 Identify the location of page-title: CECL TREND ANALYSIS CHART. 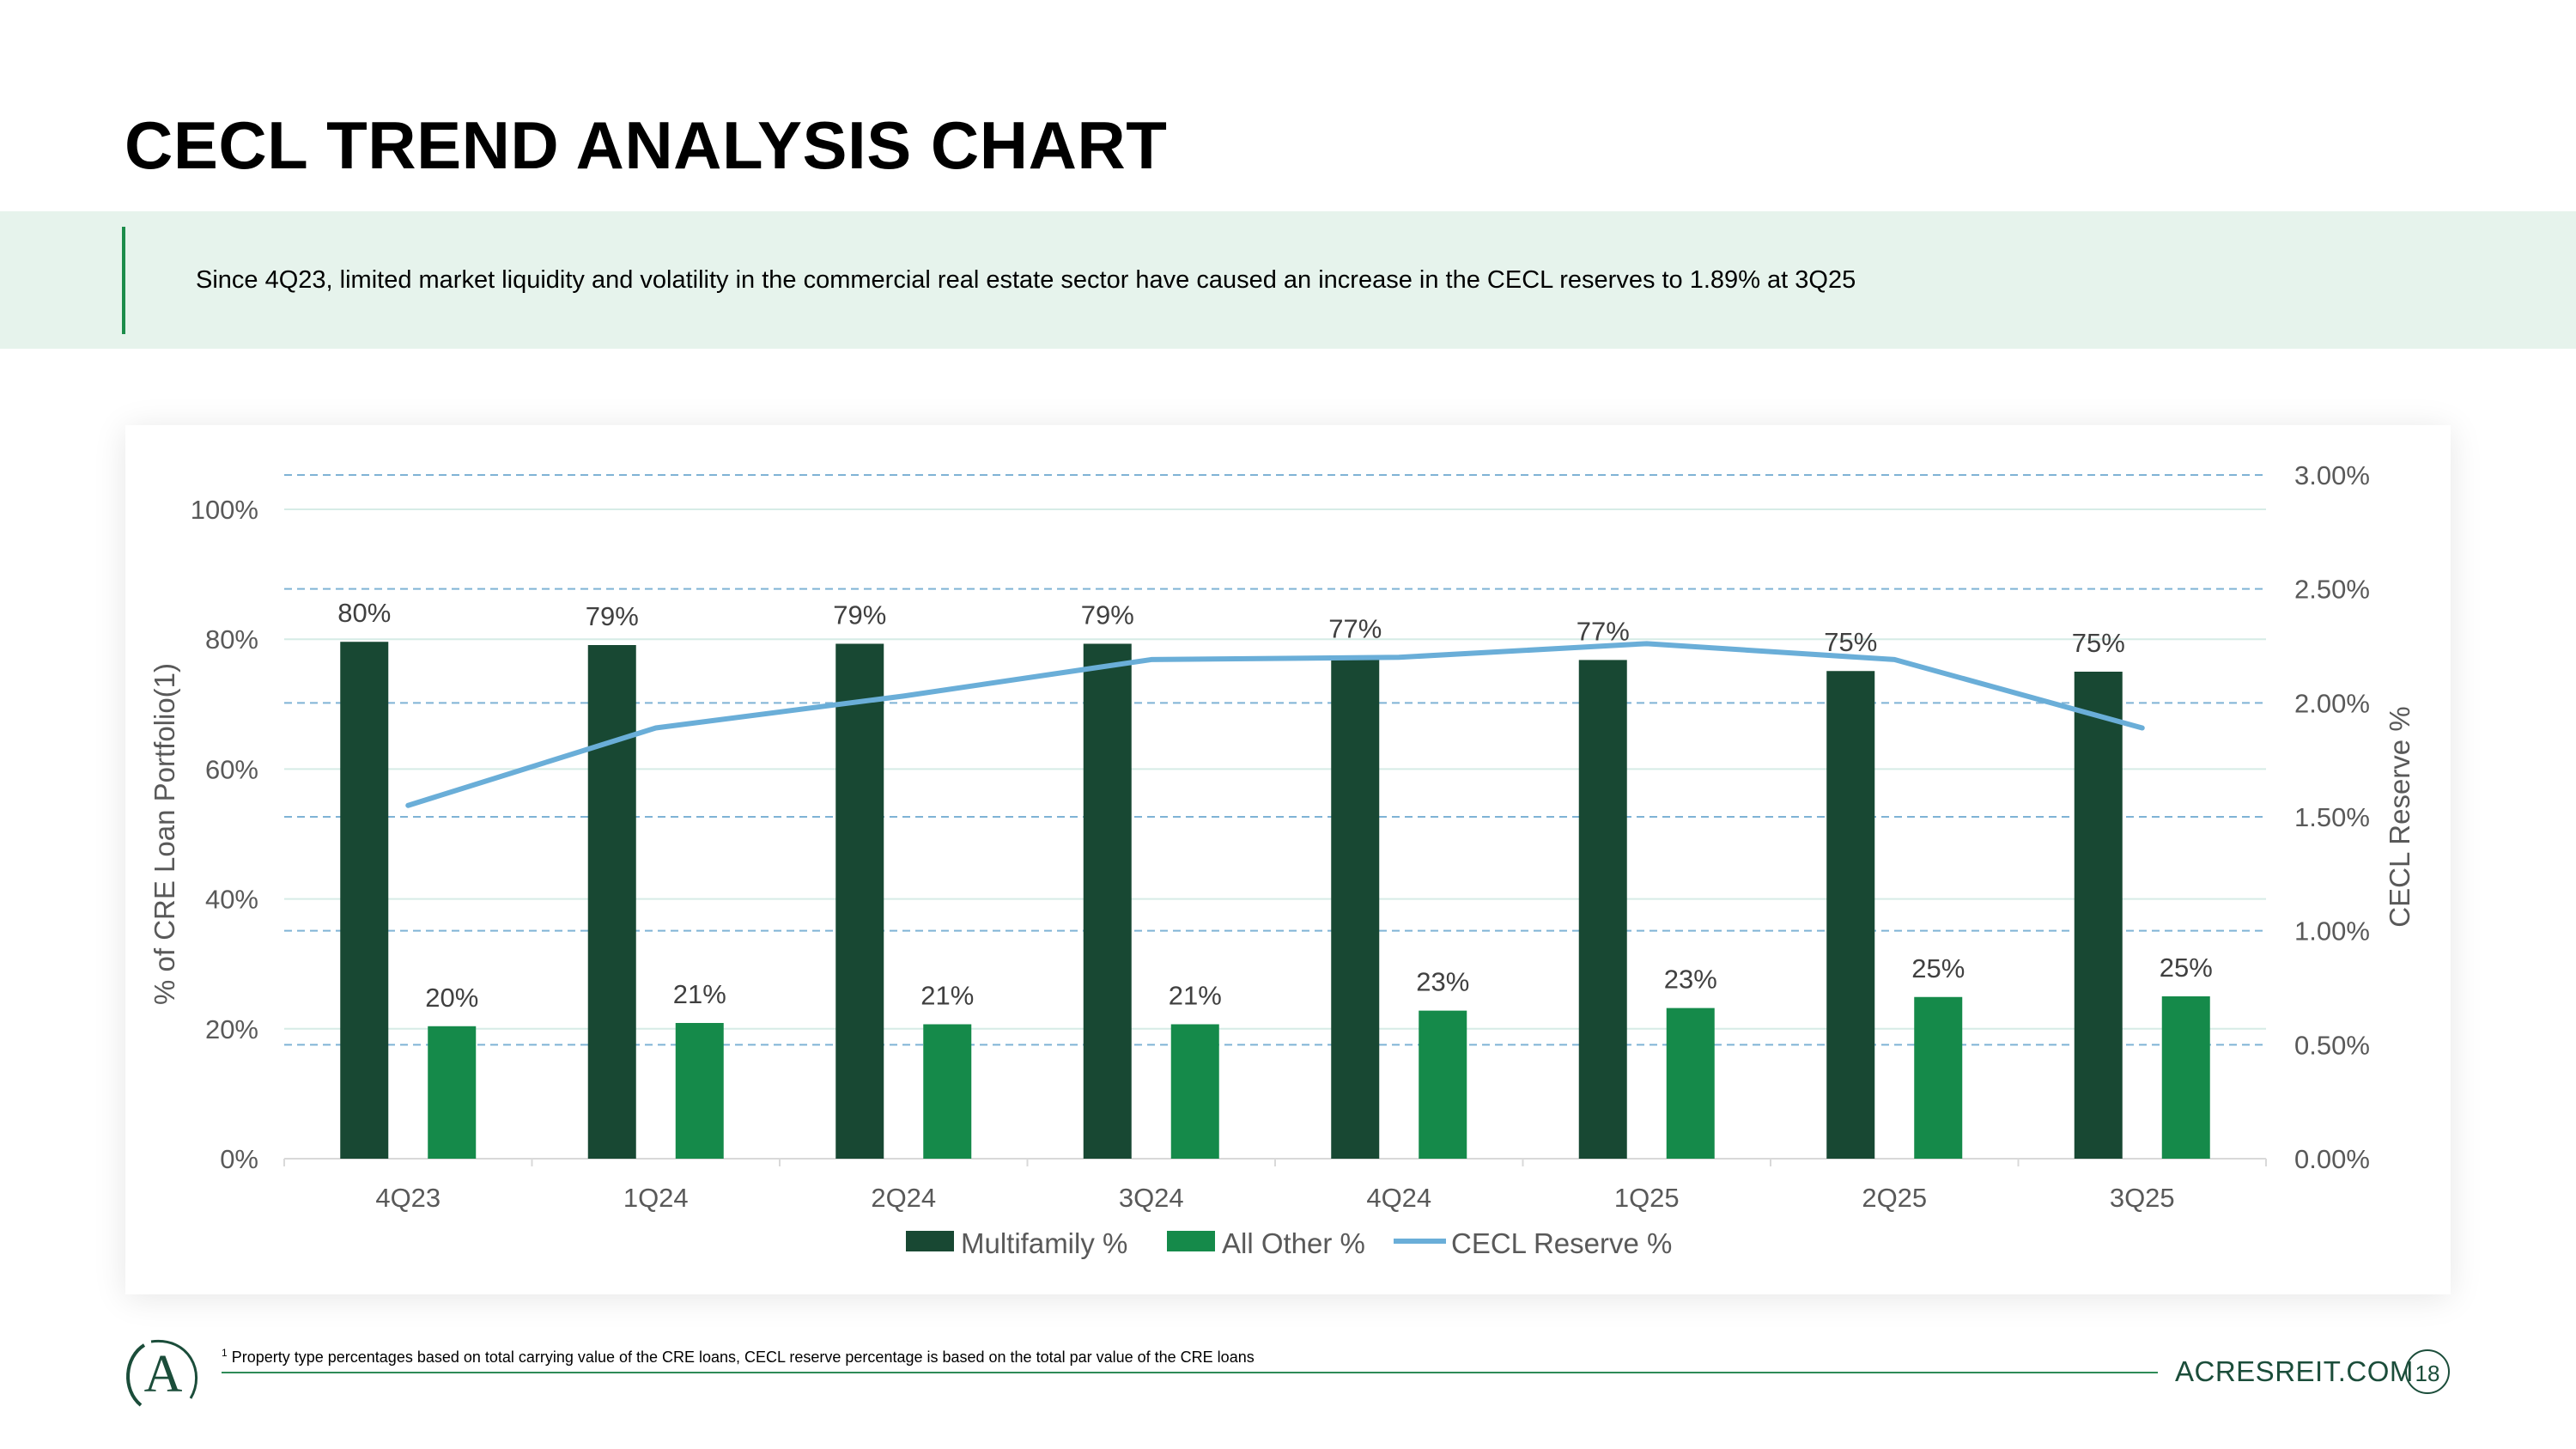
(647, 145).